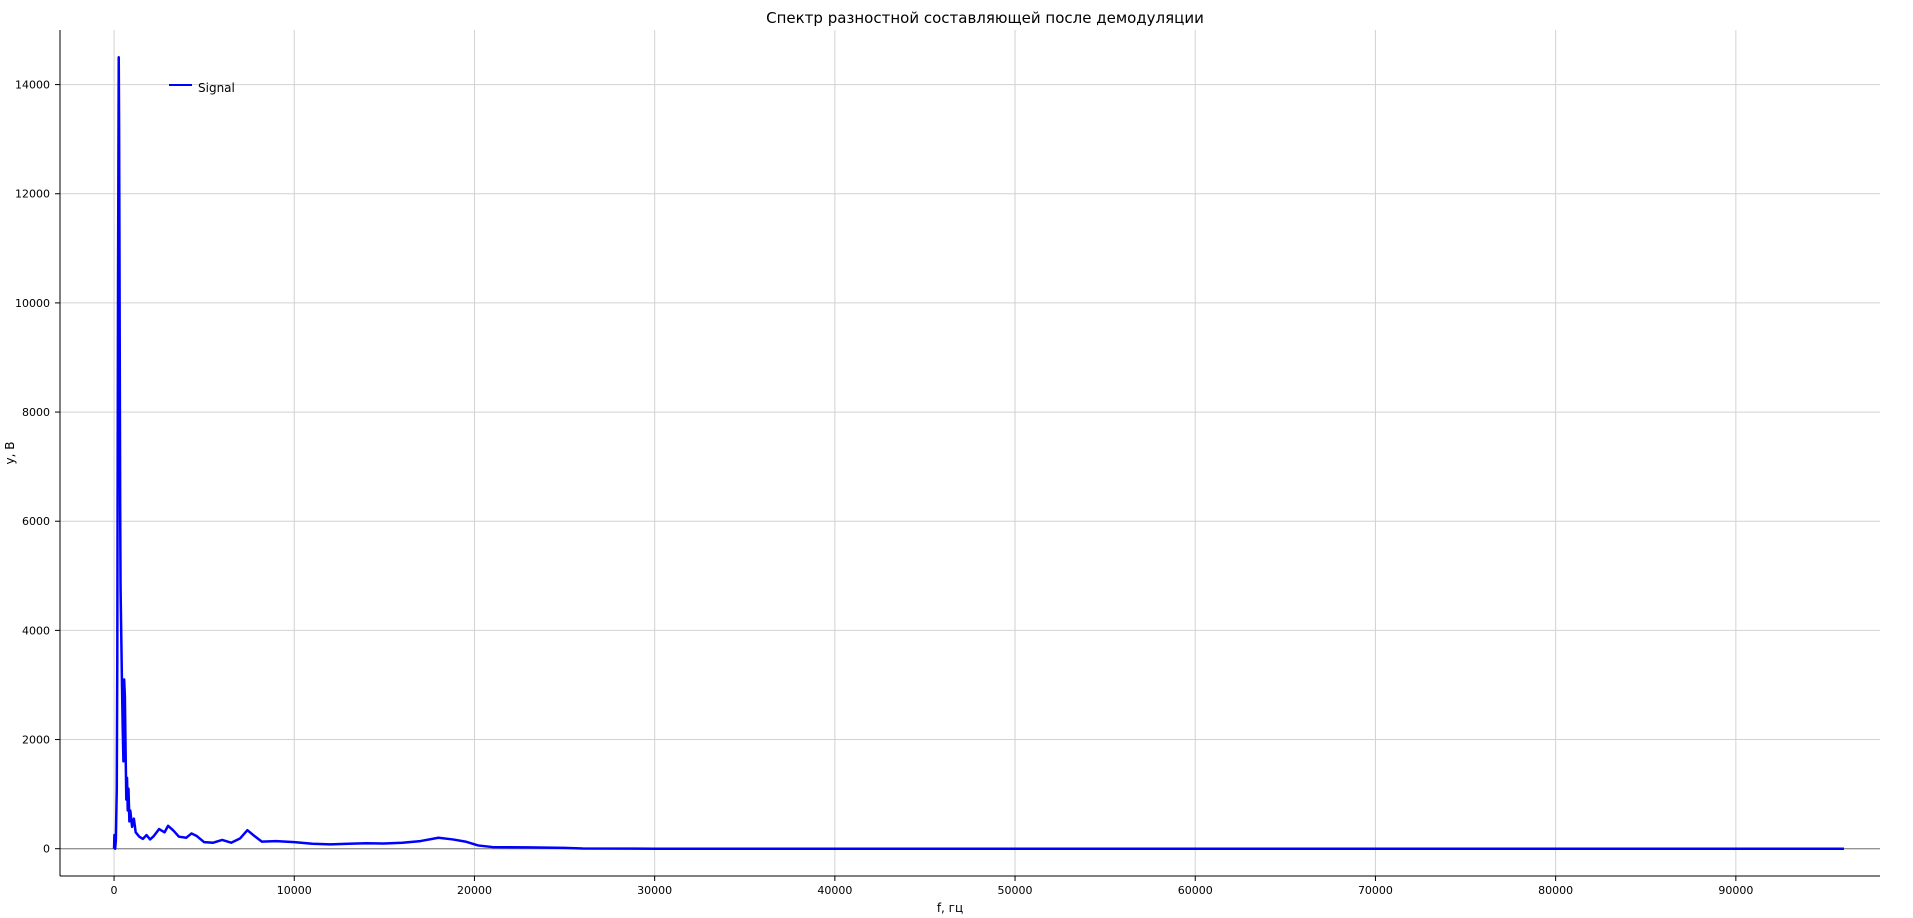  Describe the element at coordinates (950, 908) in the screenshot. I see `x-axis-label: f, гц` at that location.